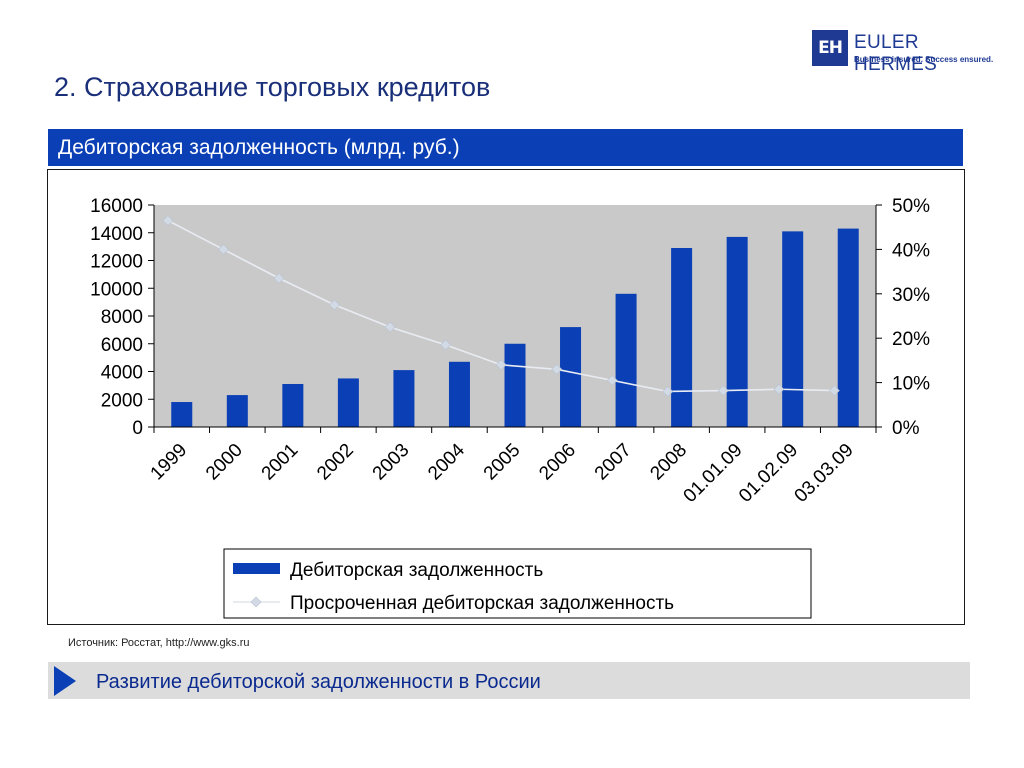 The image size is (1024, 768). I want to click on y-right-tick-label: 0%, so click(906, 428).